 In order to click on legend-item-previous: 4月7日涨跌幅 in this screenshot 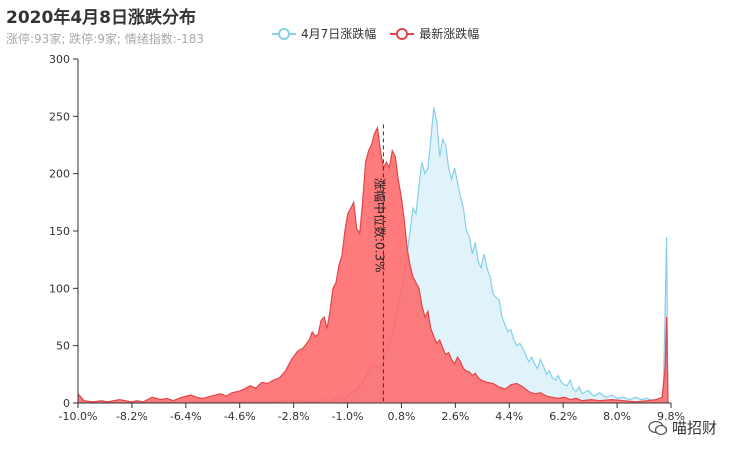, I will do `click(324, 33)`.